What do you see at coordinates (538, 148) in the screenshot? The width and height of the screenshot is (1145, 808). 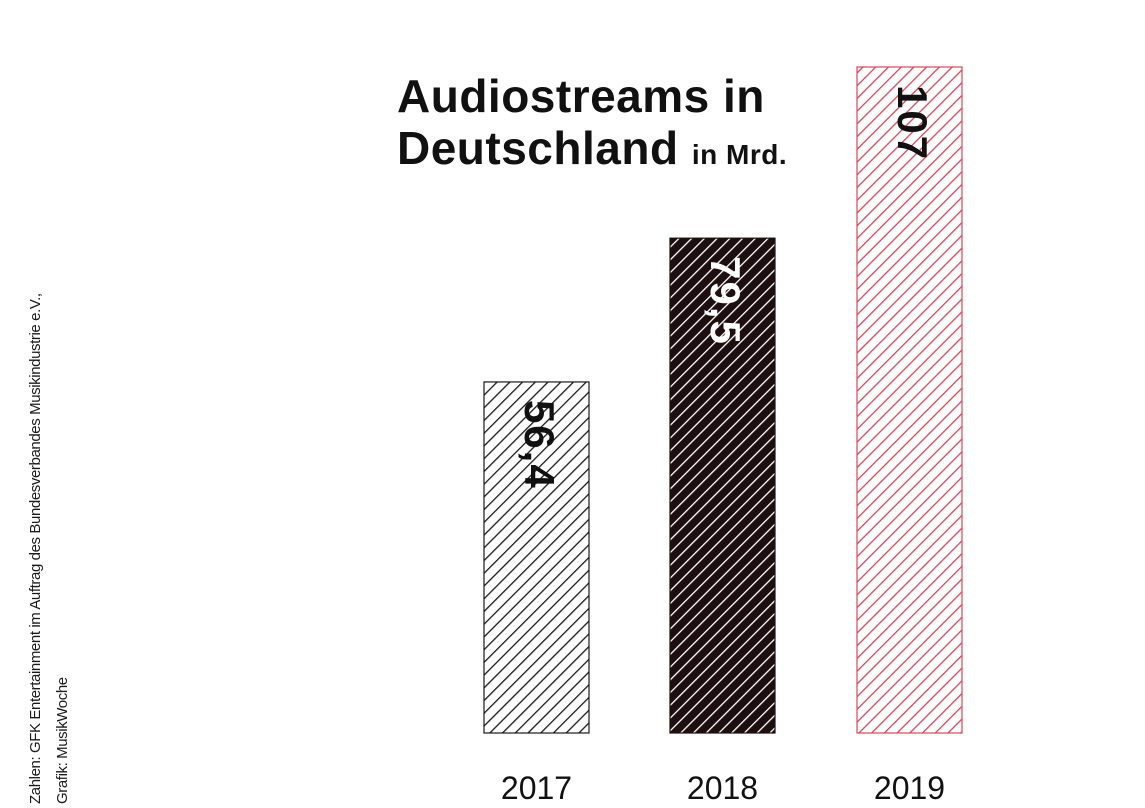 I see `title-text-2: Deutschland` at bounding box center [538, 148].